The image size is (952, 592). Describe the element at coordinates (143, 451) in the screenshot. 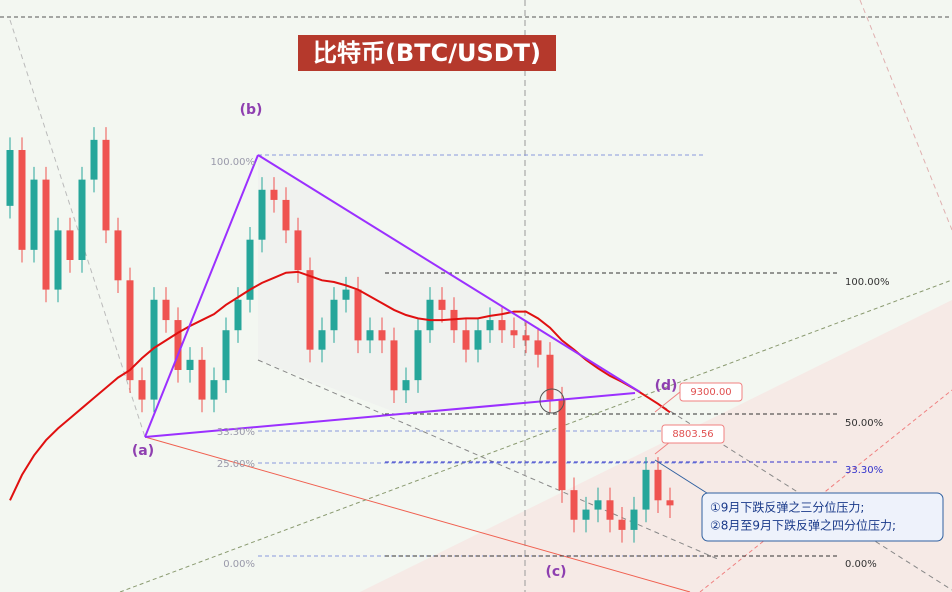

I see `point-label: (a)` at that location.